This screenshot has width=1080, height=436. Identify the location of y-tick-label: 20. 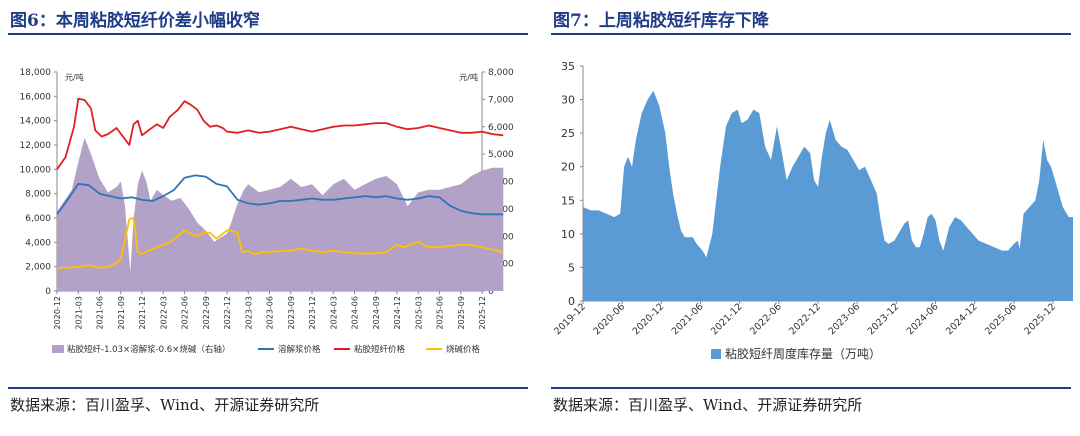
(568, 167).